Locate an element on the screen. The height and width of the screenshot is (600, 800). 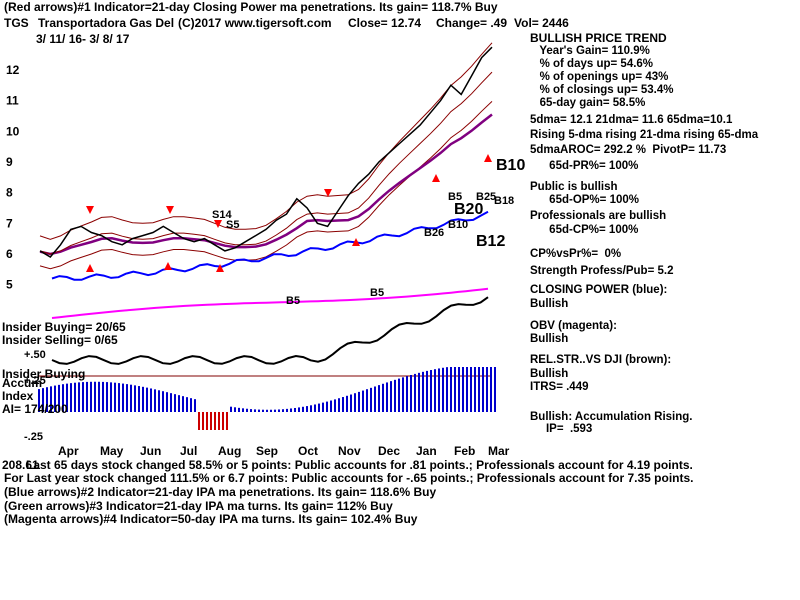
x-tick-label: May is located at coordinates (112, 451).